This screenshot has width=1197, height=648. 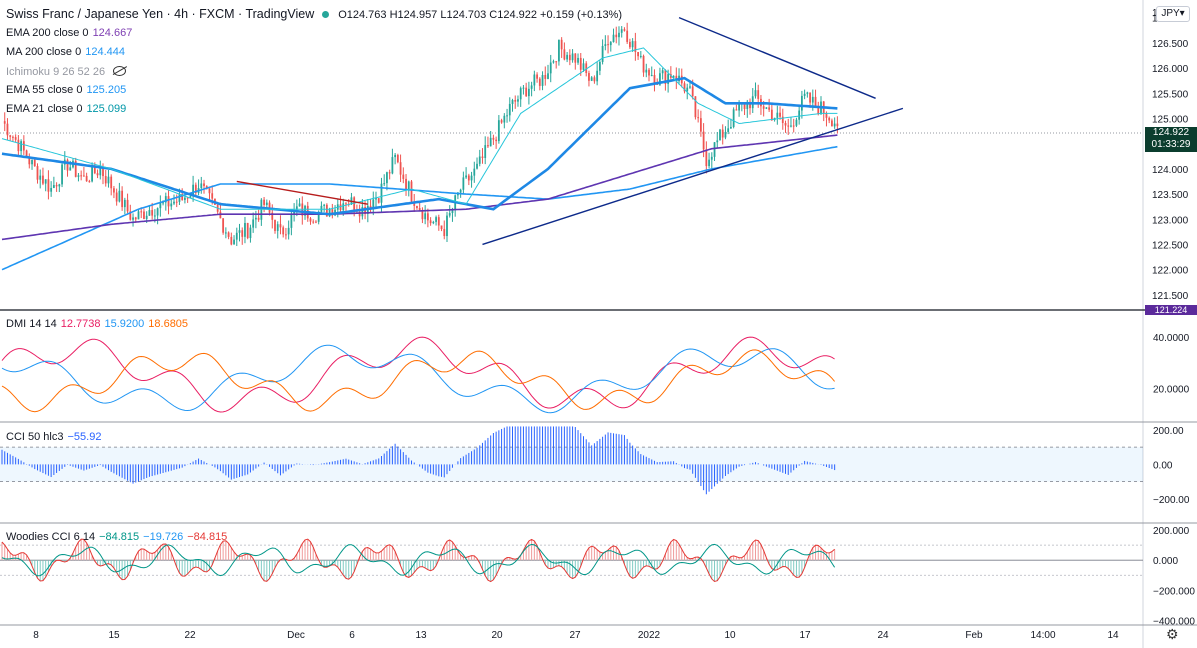 I want to click on eye-crossed-icon, so click(x=120, y=71).